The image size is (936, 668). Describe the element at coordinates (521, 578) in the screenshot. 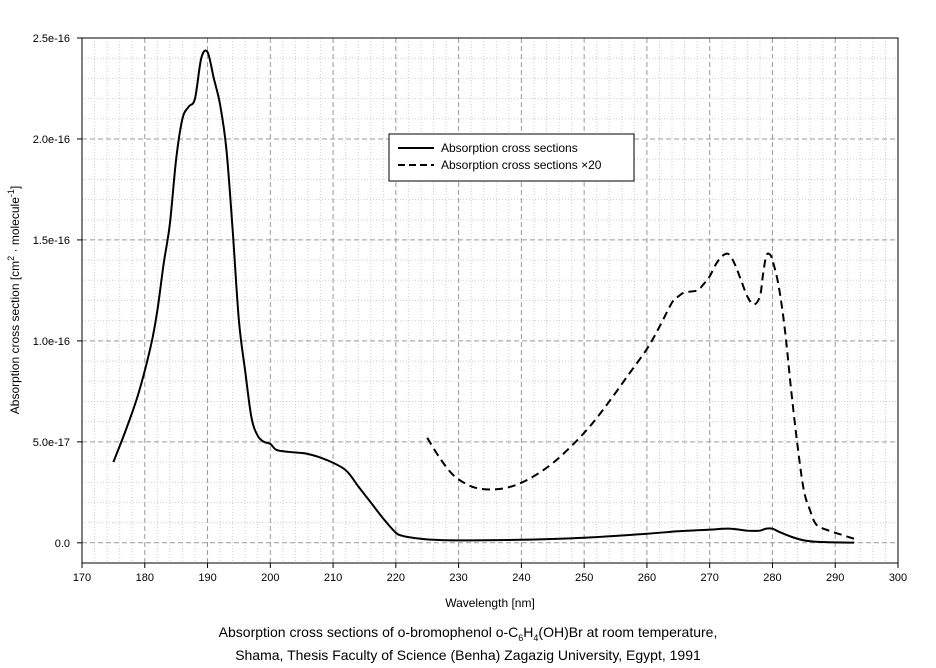

I see `x-tick-label: 240` at that location.